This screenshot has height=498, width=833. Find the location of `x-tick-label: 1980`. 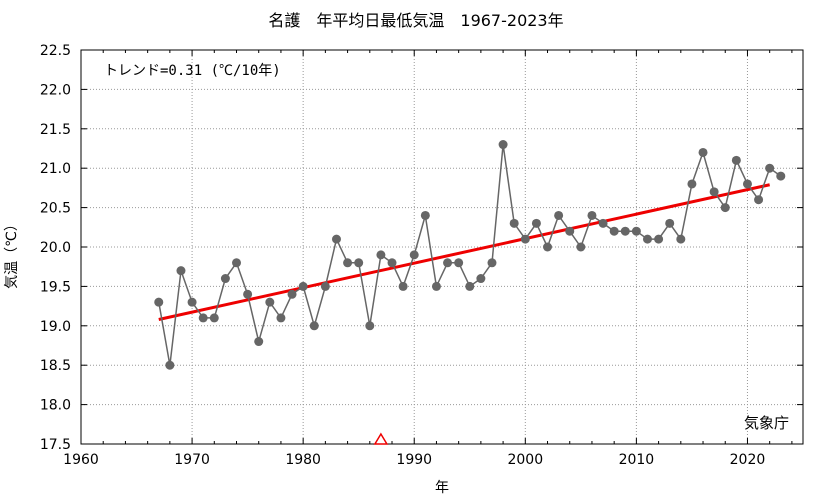

x-tick-label: 1980 is located at coordinates (303, 460).